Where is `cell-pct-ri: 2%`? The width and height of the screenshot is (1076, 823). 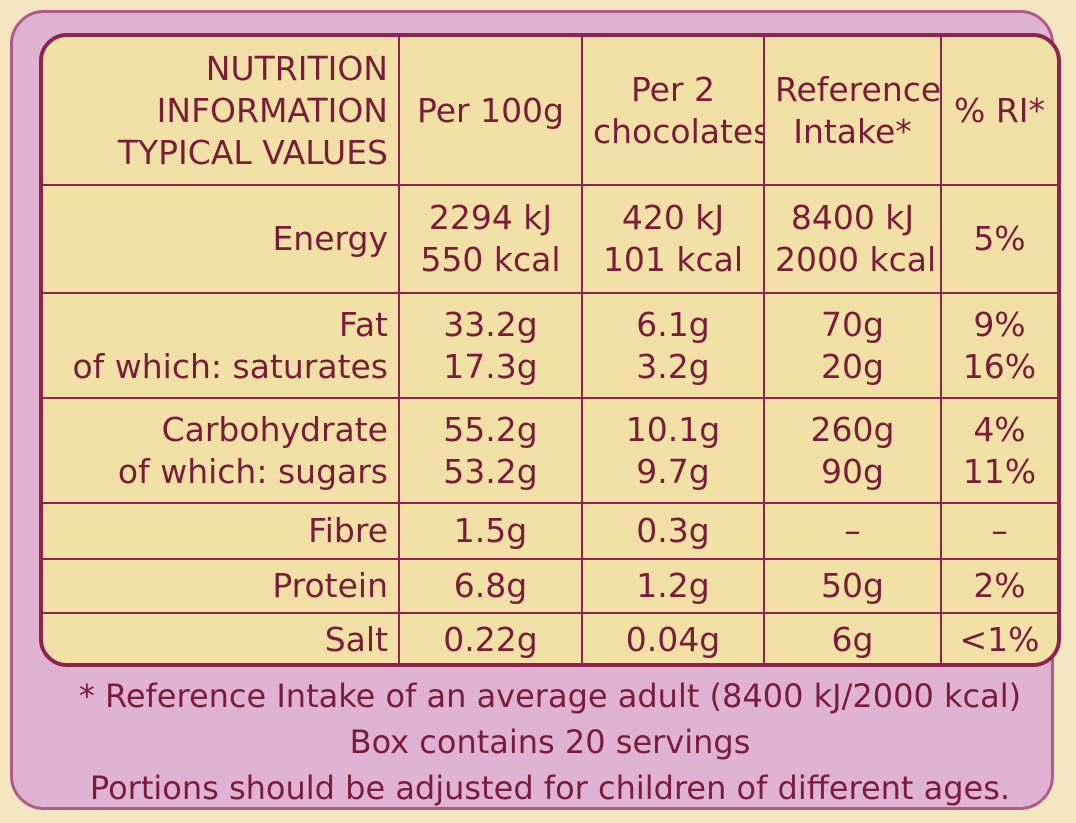
cell-pct-ri: 2% is located at coordinates (998, 586).